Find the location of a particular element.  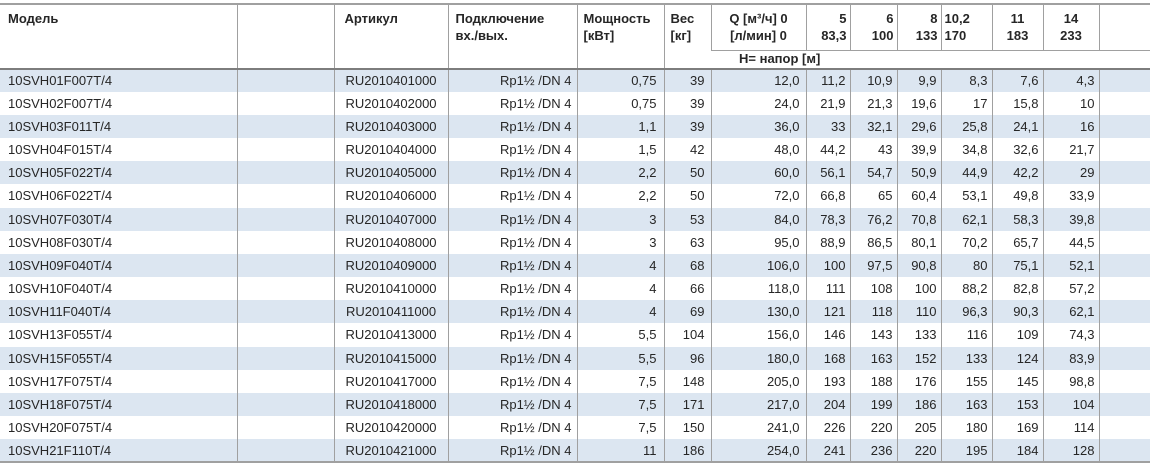

head-value-cell: 44,5 is located at coordinates (1070, 242).